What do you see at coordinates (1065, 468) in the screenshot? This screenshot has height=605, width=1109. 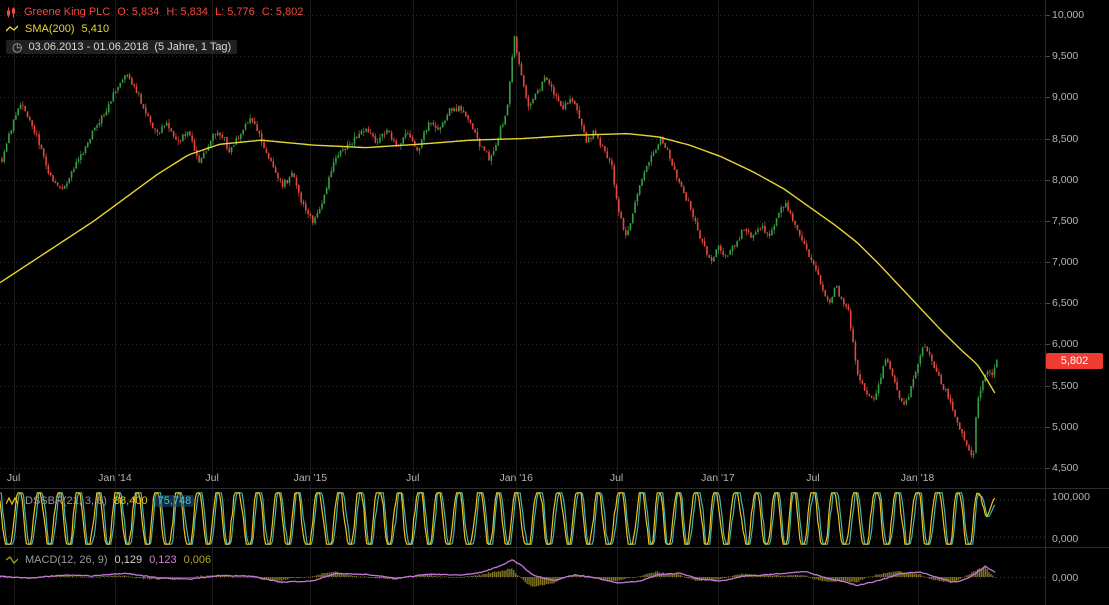 I see `y-axis-label: 4,500` at bounding box center [1065, 468].